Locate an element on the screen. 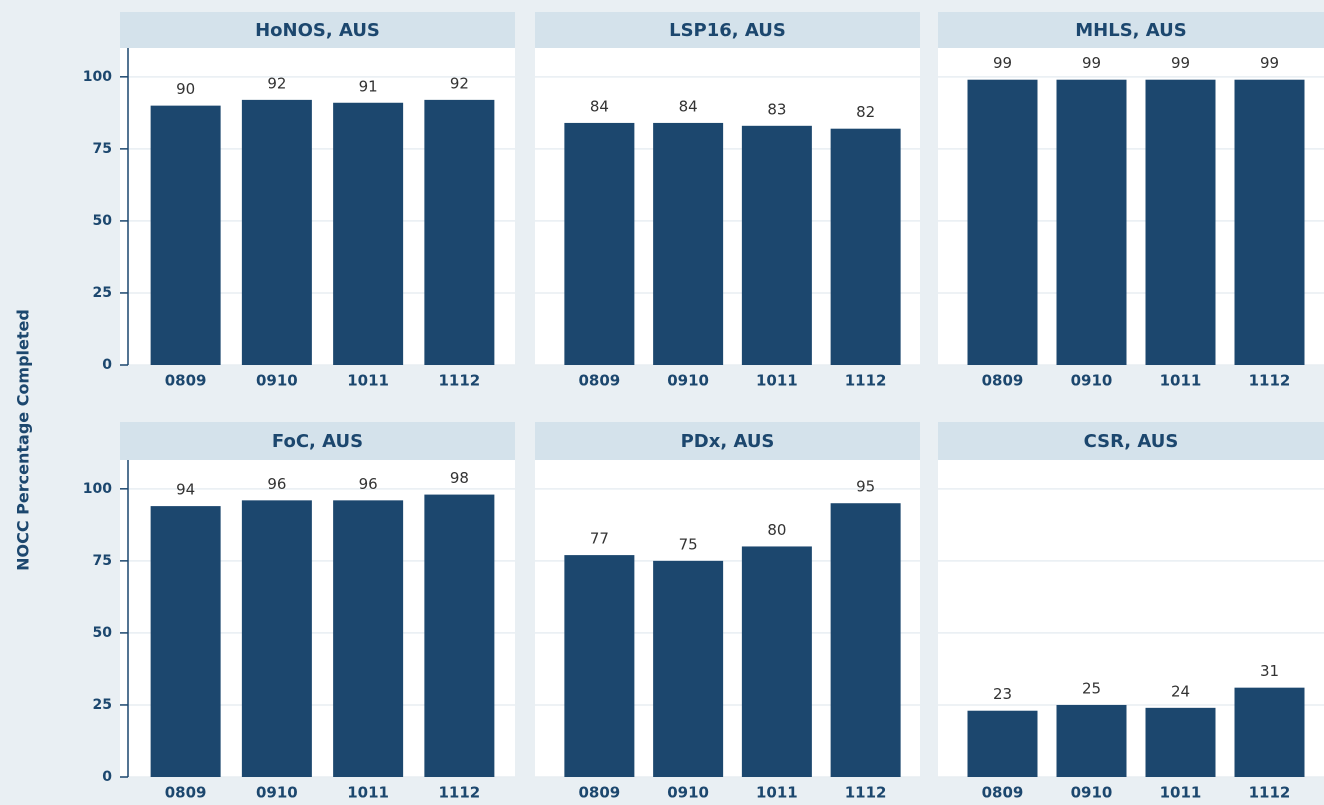  panel-title: LSP16, AUS is located at coordinates (727, 30).